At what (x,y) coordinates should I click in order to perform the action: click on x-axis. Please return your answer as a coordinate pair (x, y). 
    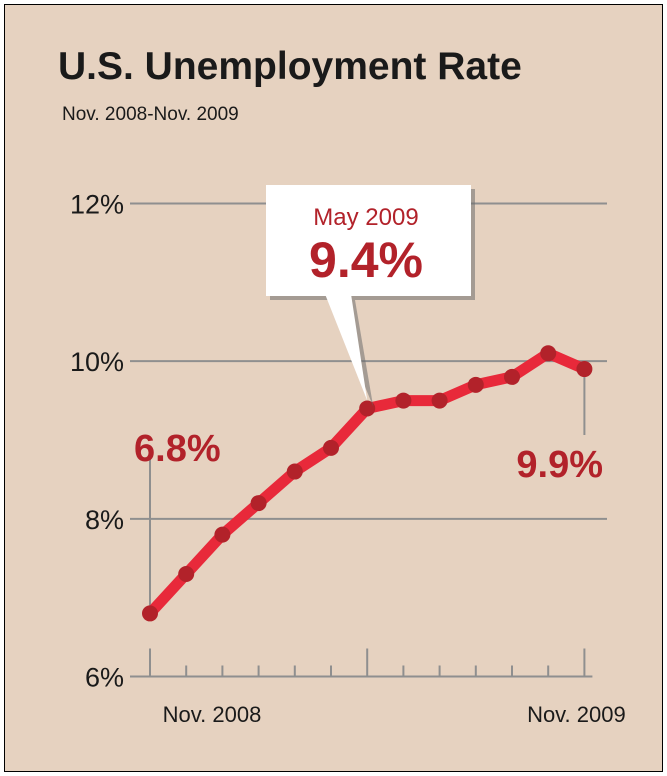
    Looking at the image, I should click on (361, 663).